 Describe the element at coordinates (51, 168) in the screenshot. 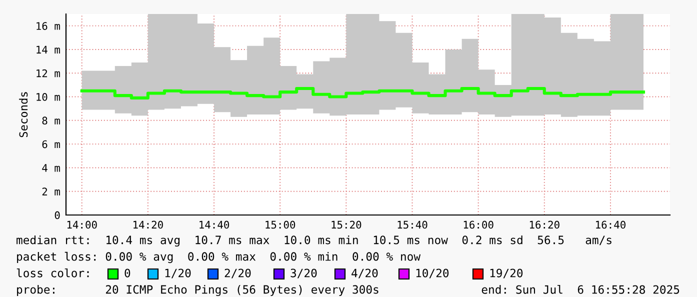

I see `y-tick-label: 4 m` at that location.